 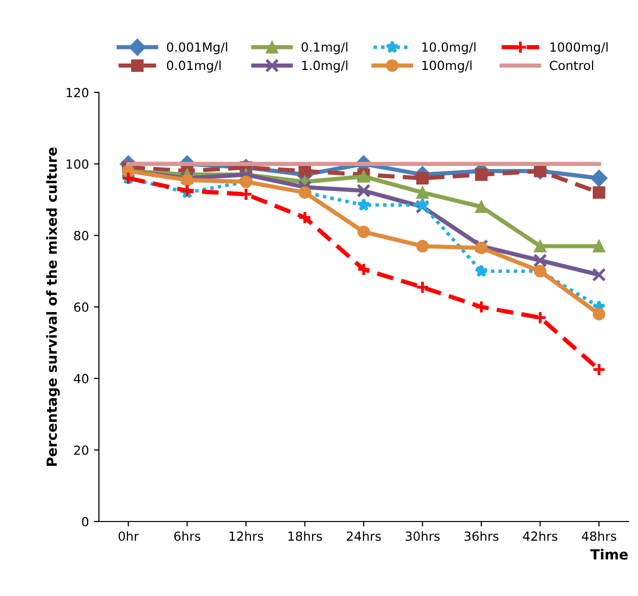 What do you see at coordinates (247, 536) in the screenshot?
I see `x-tick-label: 12hrs` at bounding box center [247, 536].